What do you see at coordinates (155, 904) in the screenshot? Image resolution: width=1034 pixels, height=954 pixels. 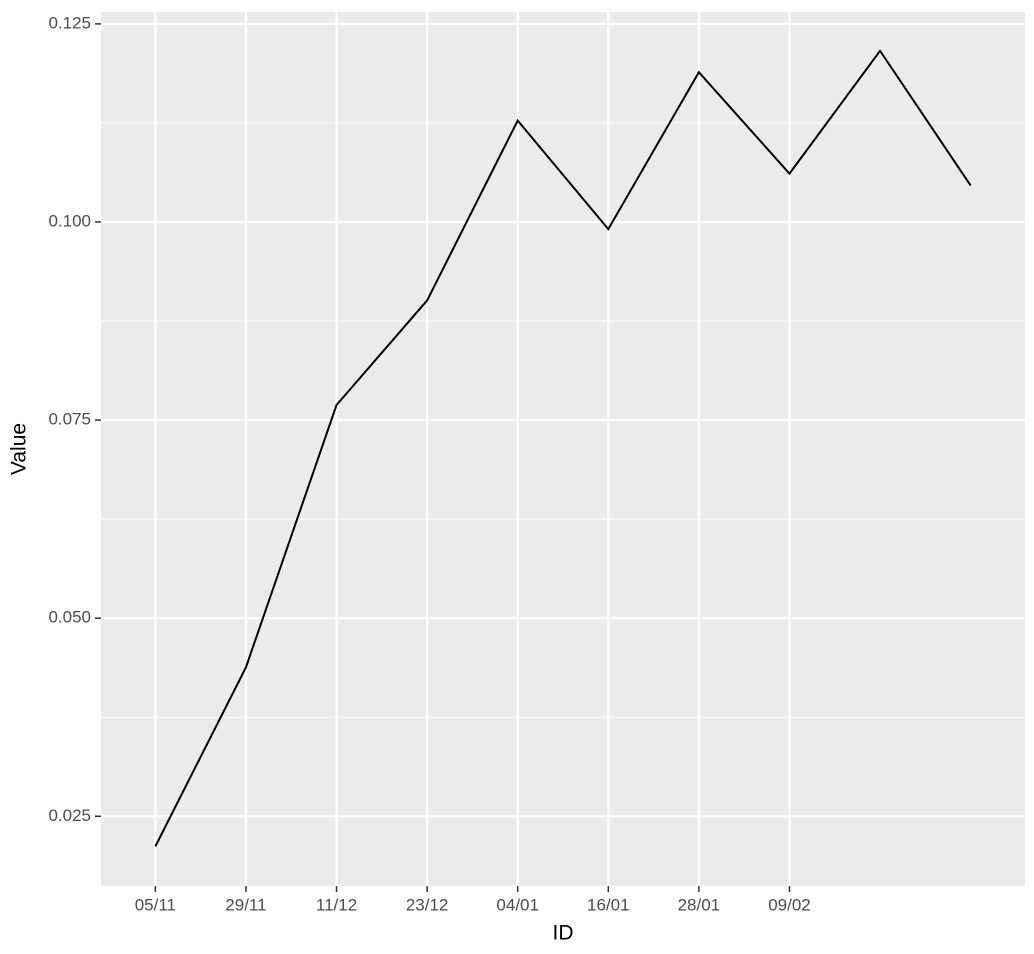 I see `x-tick-label: 05/11` at bounding box center [155, 904].